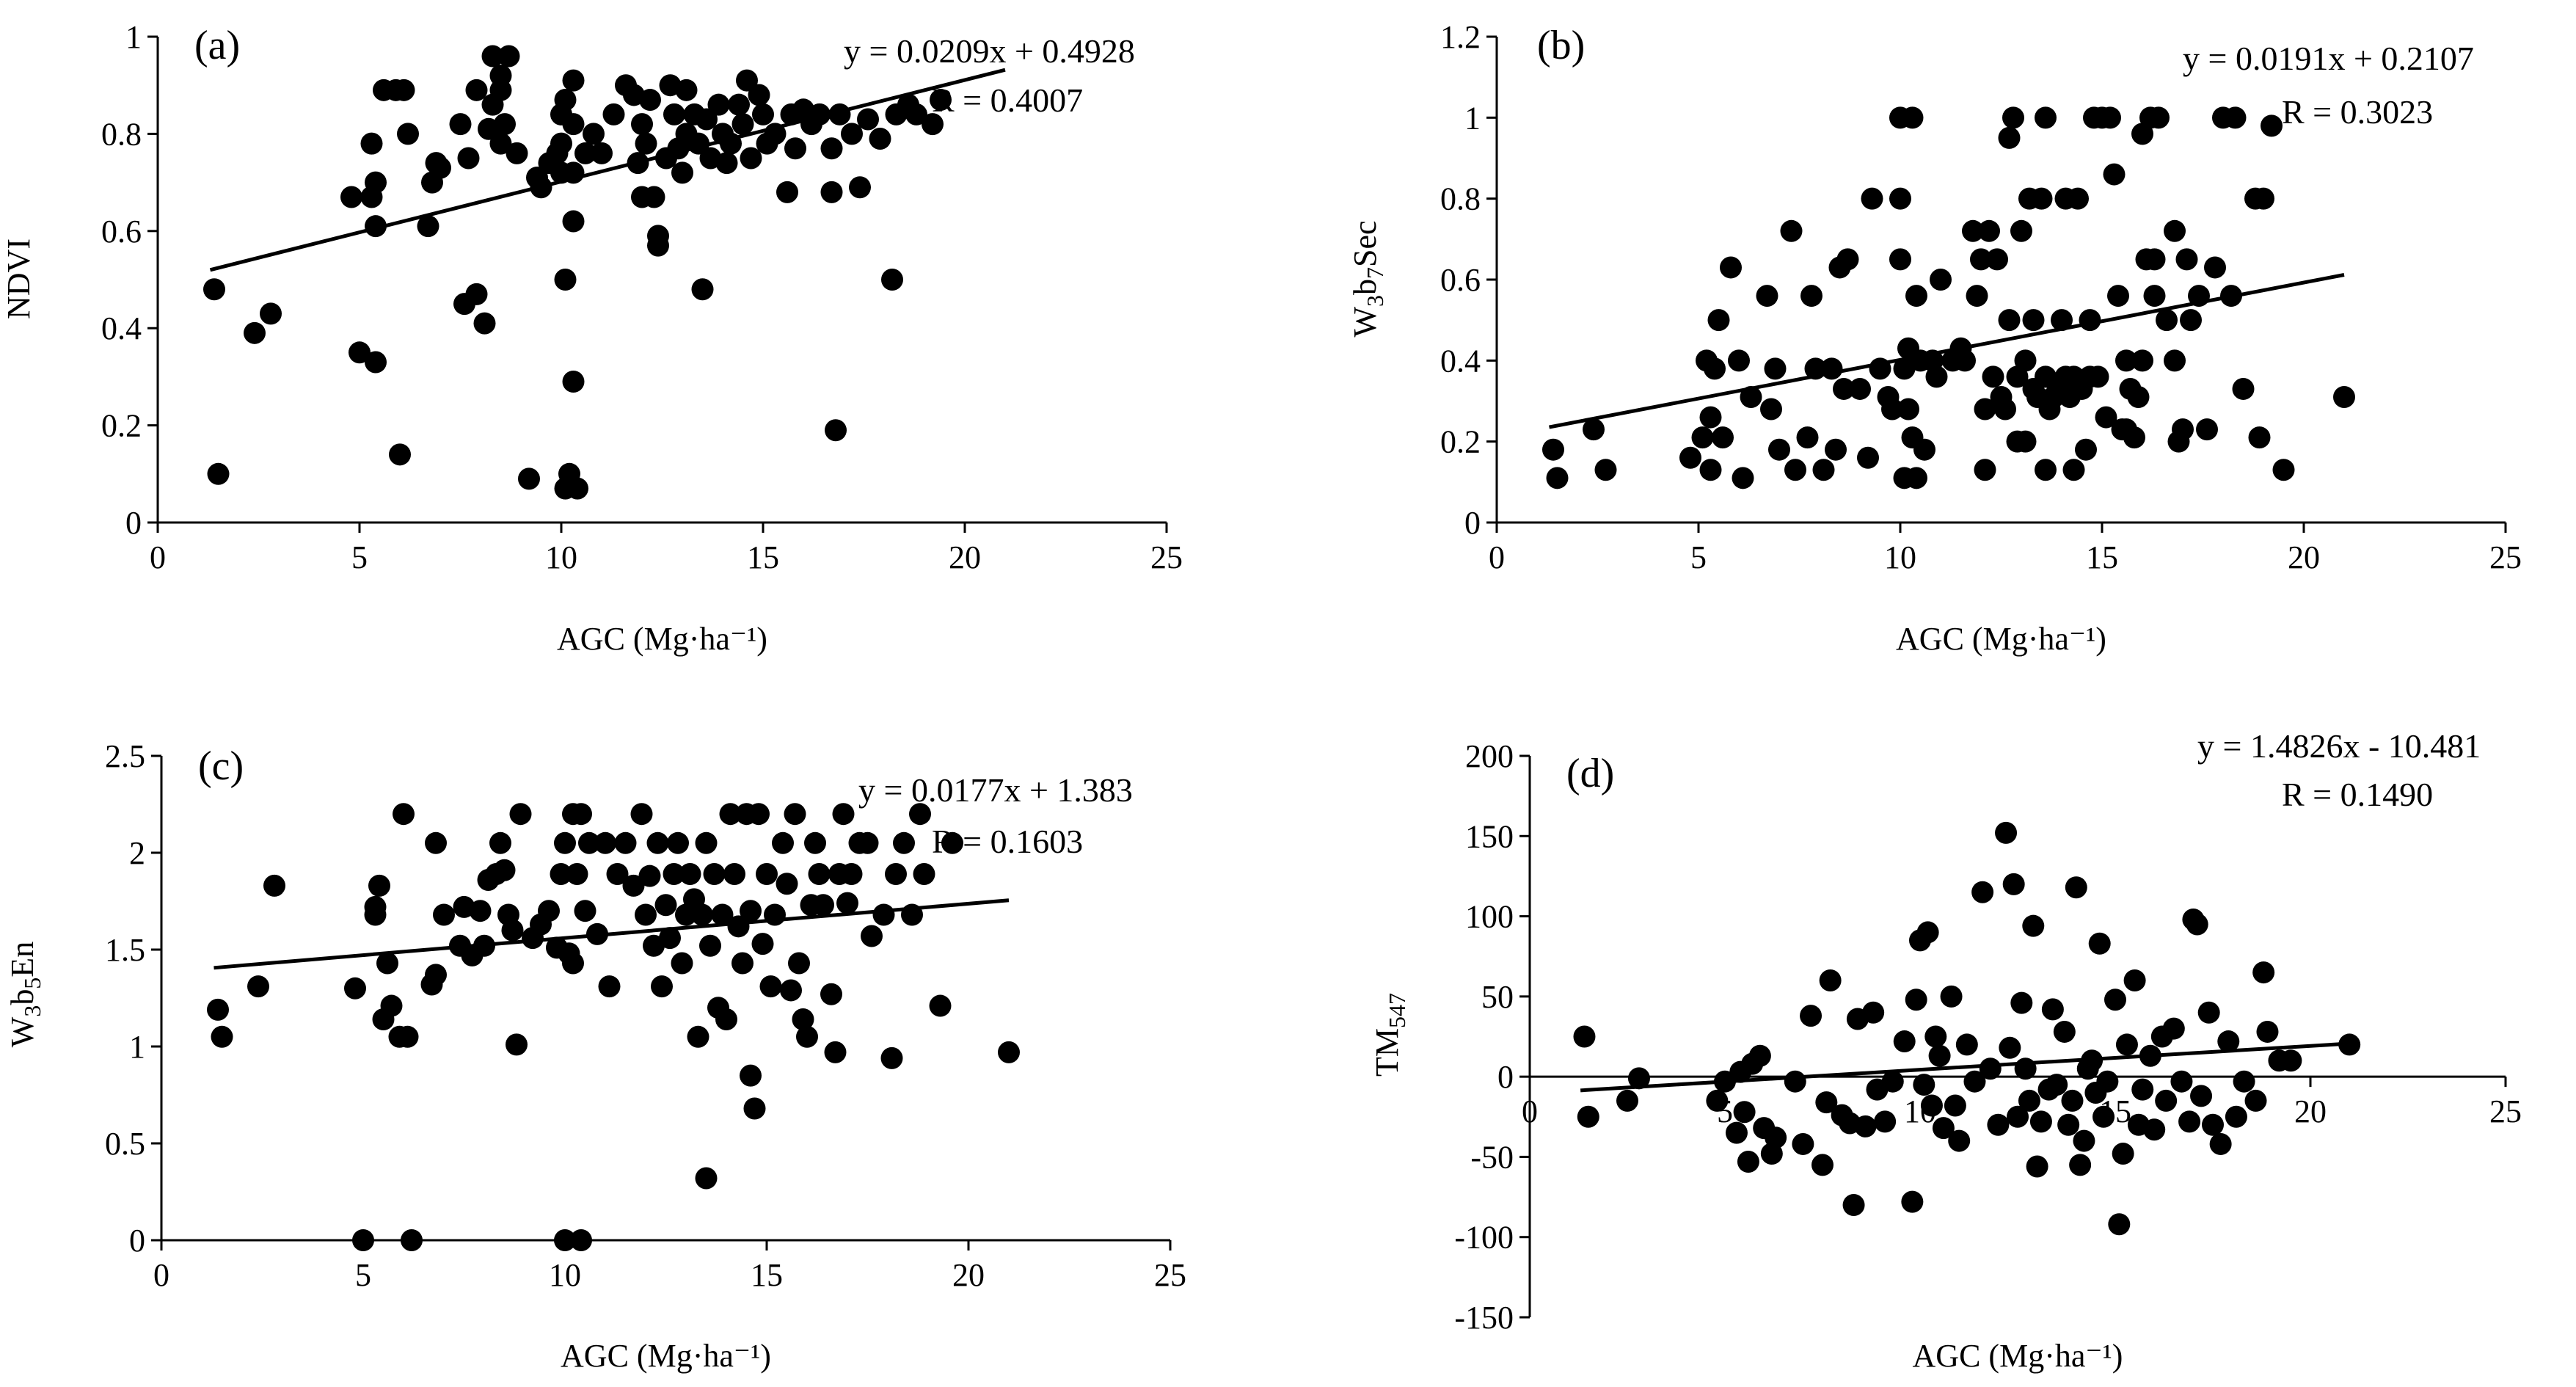  I want to click on y-tick-label: 0.2, so click(1461, 442).